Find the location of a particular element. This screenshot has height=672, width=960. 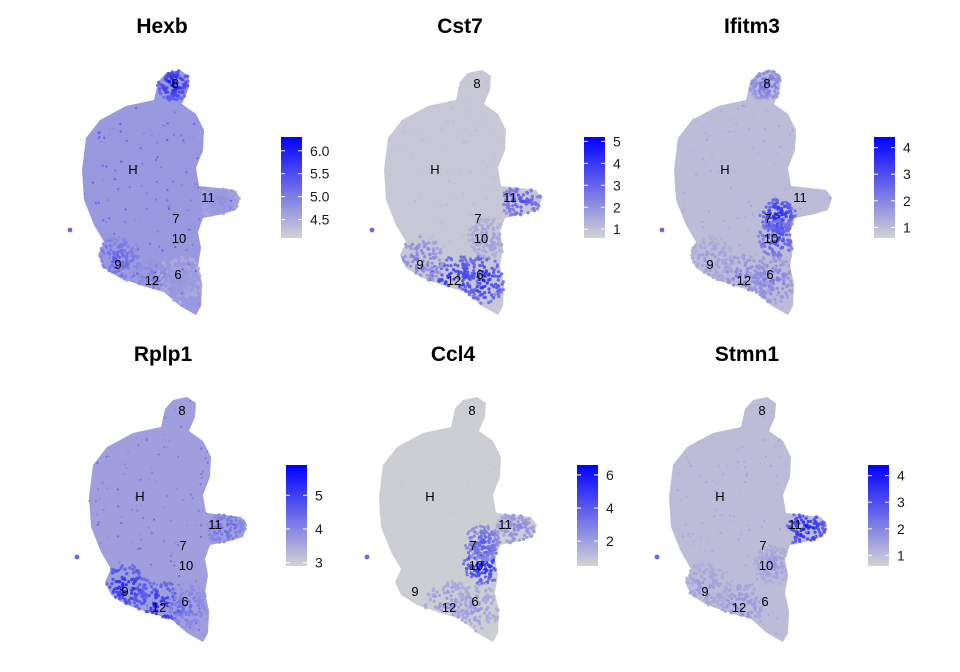

legend-tick-label: 2 is located at coordinates (901, 529).